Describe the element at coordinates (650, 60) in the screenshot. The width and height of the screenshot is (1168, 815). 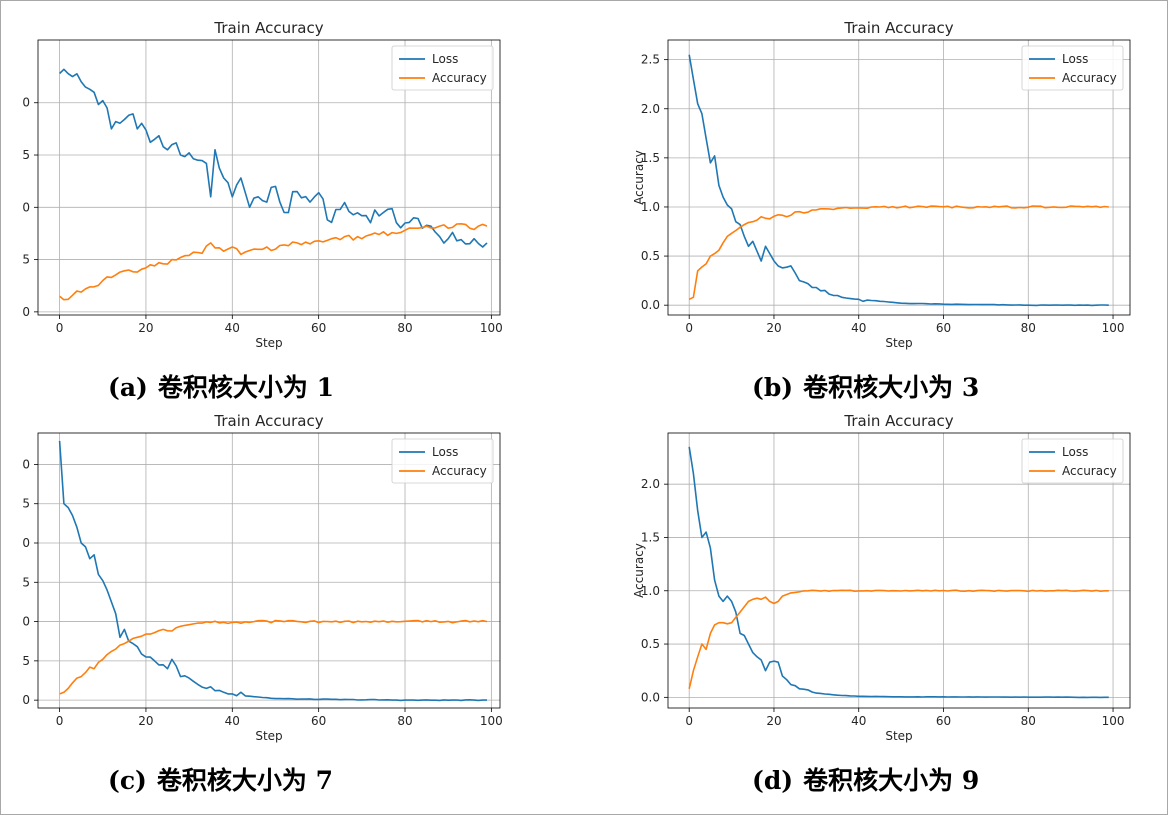
I see `y-tick-label: 2.5` at that location.